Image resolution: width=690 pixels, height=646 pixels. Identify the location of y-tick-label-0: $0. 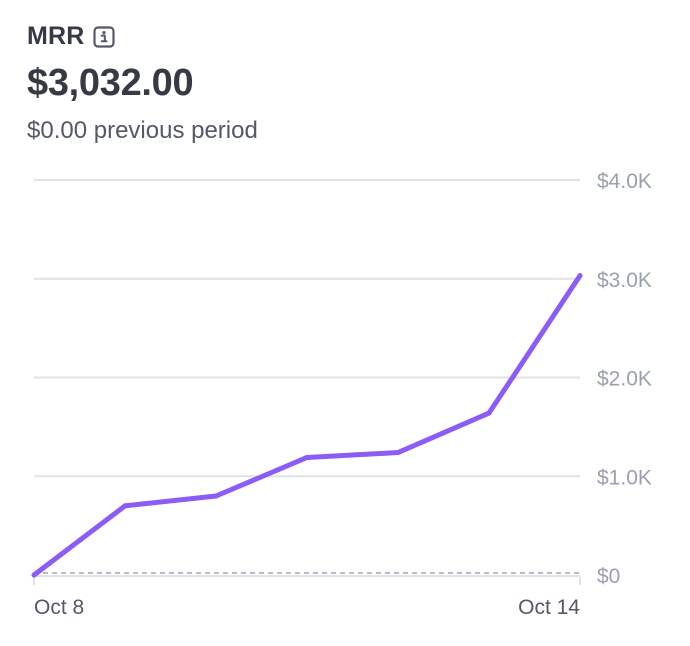
(608, 576).